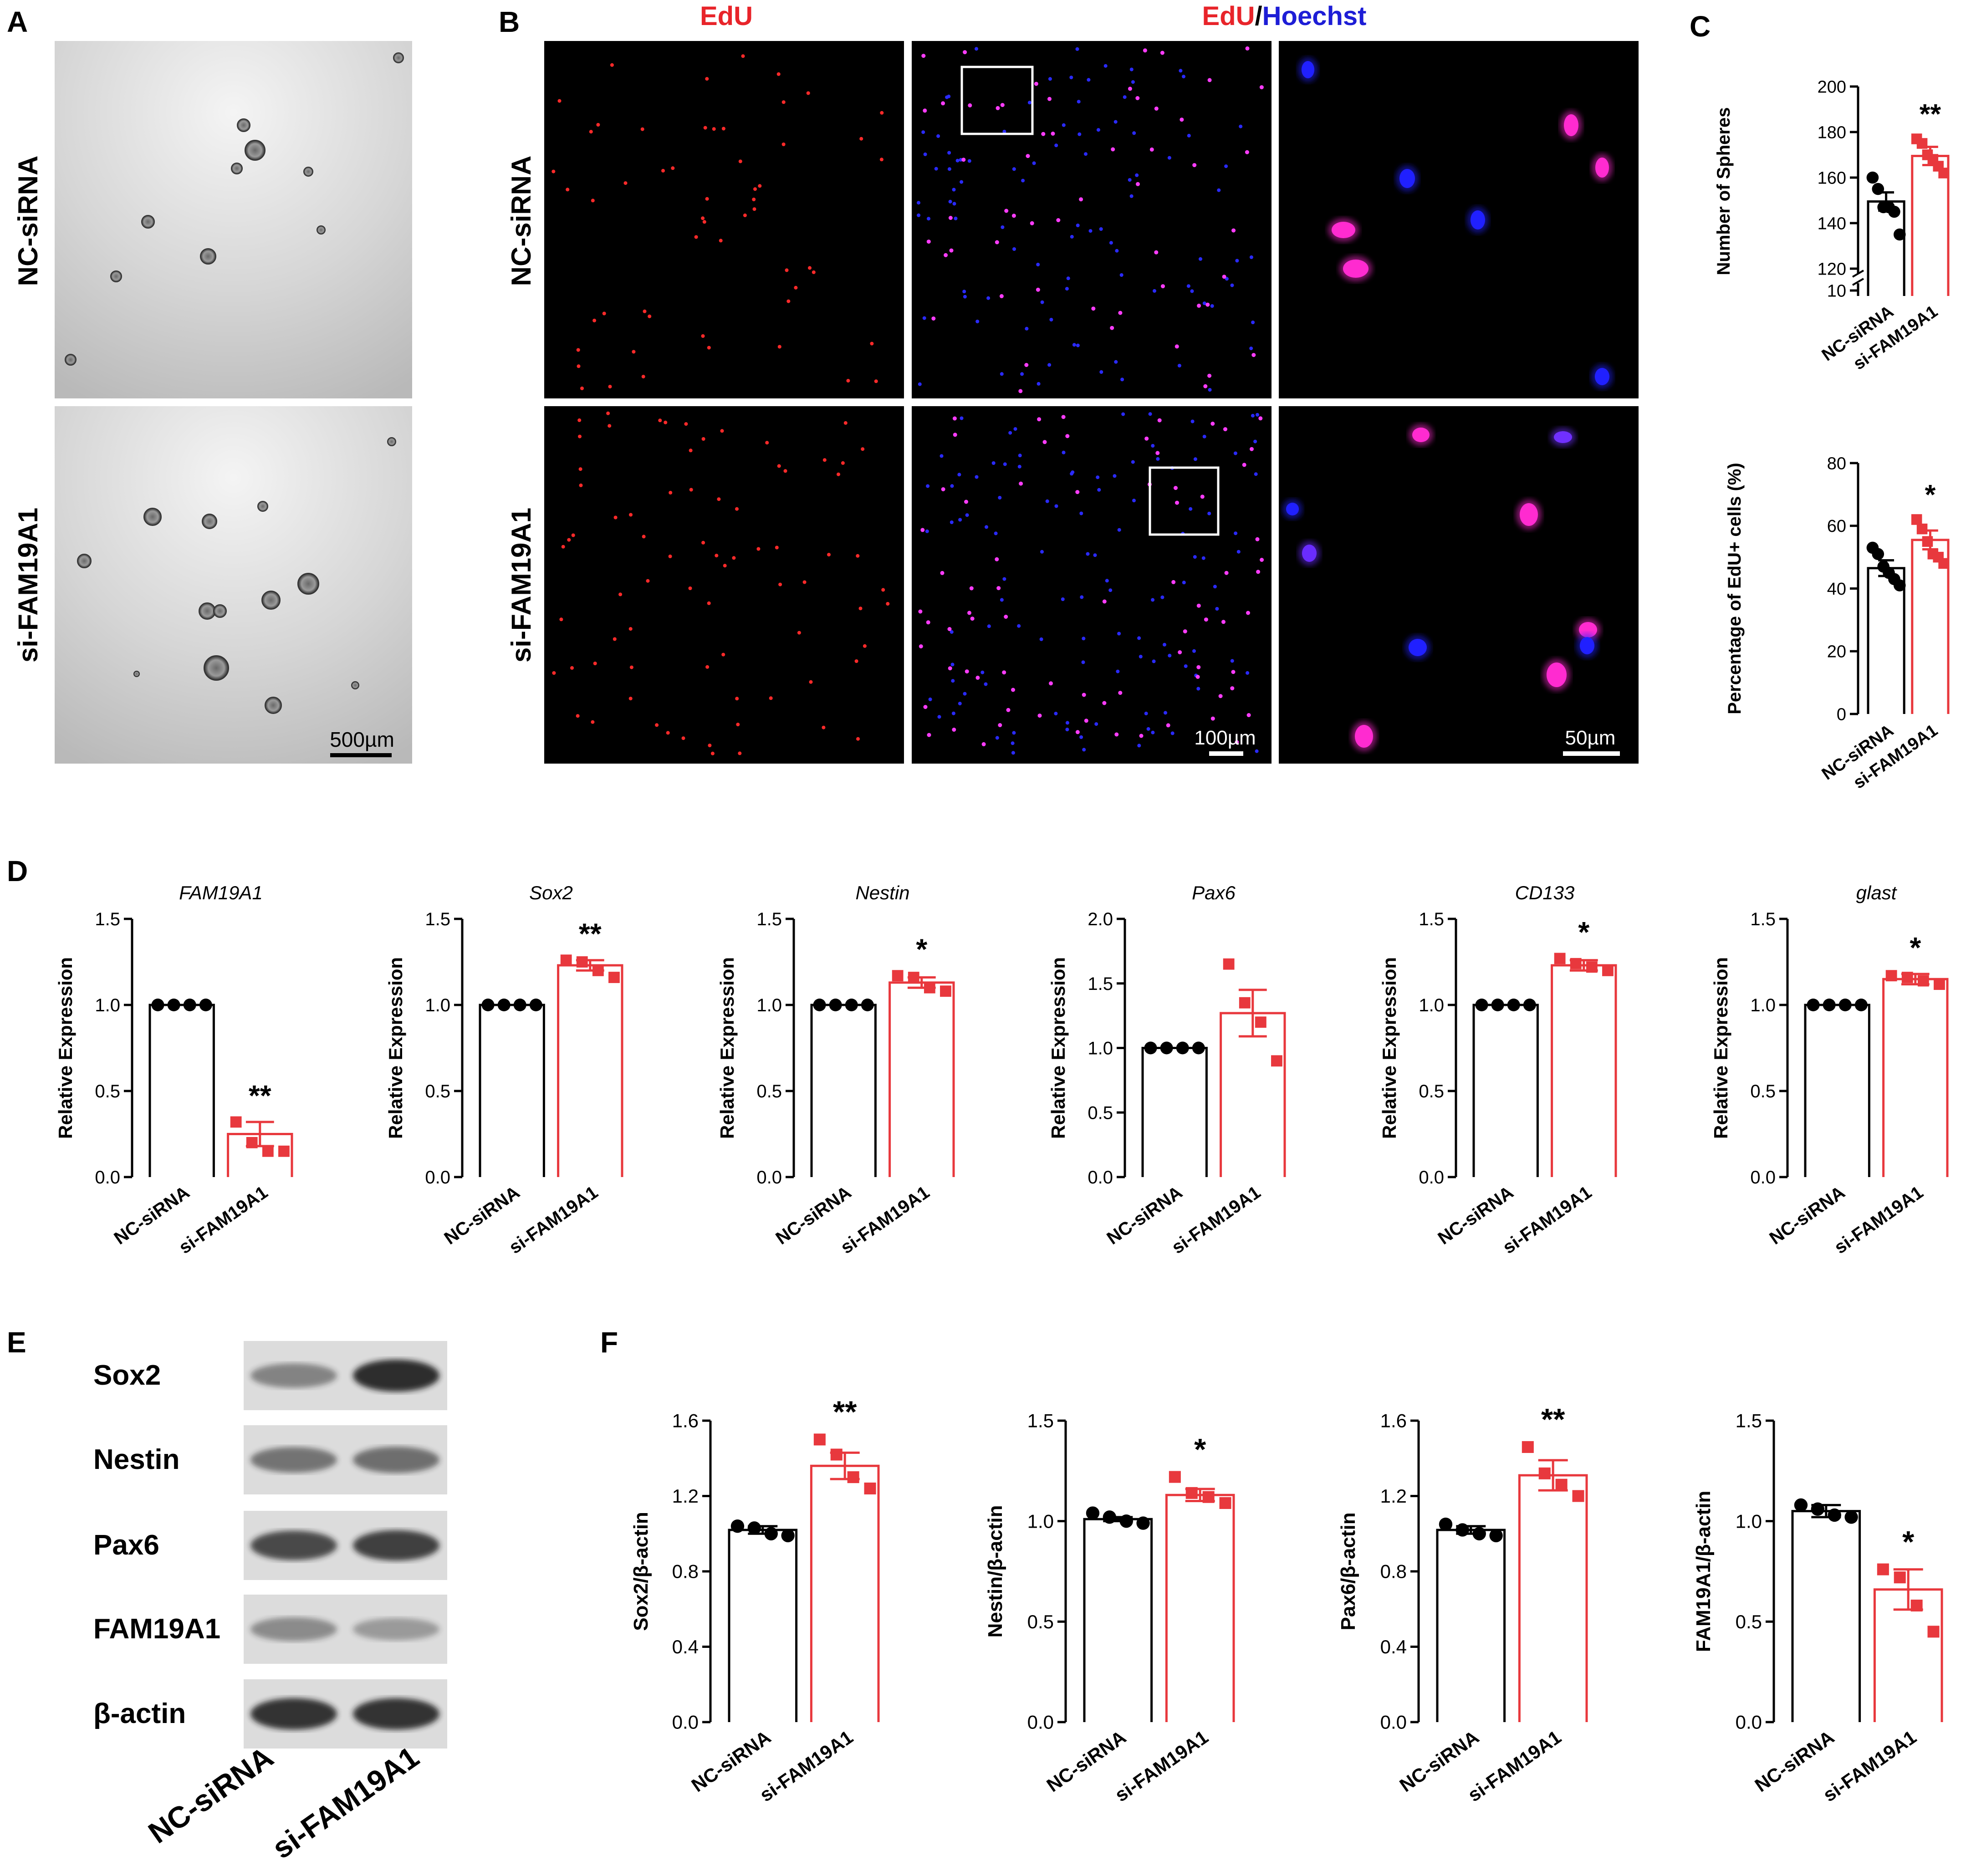 The width and height of the screenshot is (1966, 1876). What do you see at coordinates (17, 871) in the screenshot?
I see `panel-letter-d: D` at bounding box center [17, 871].